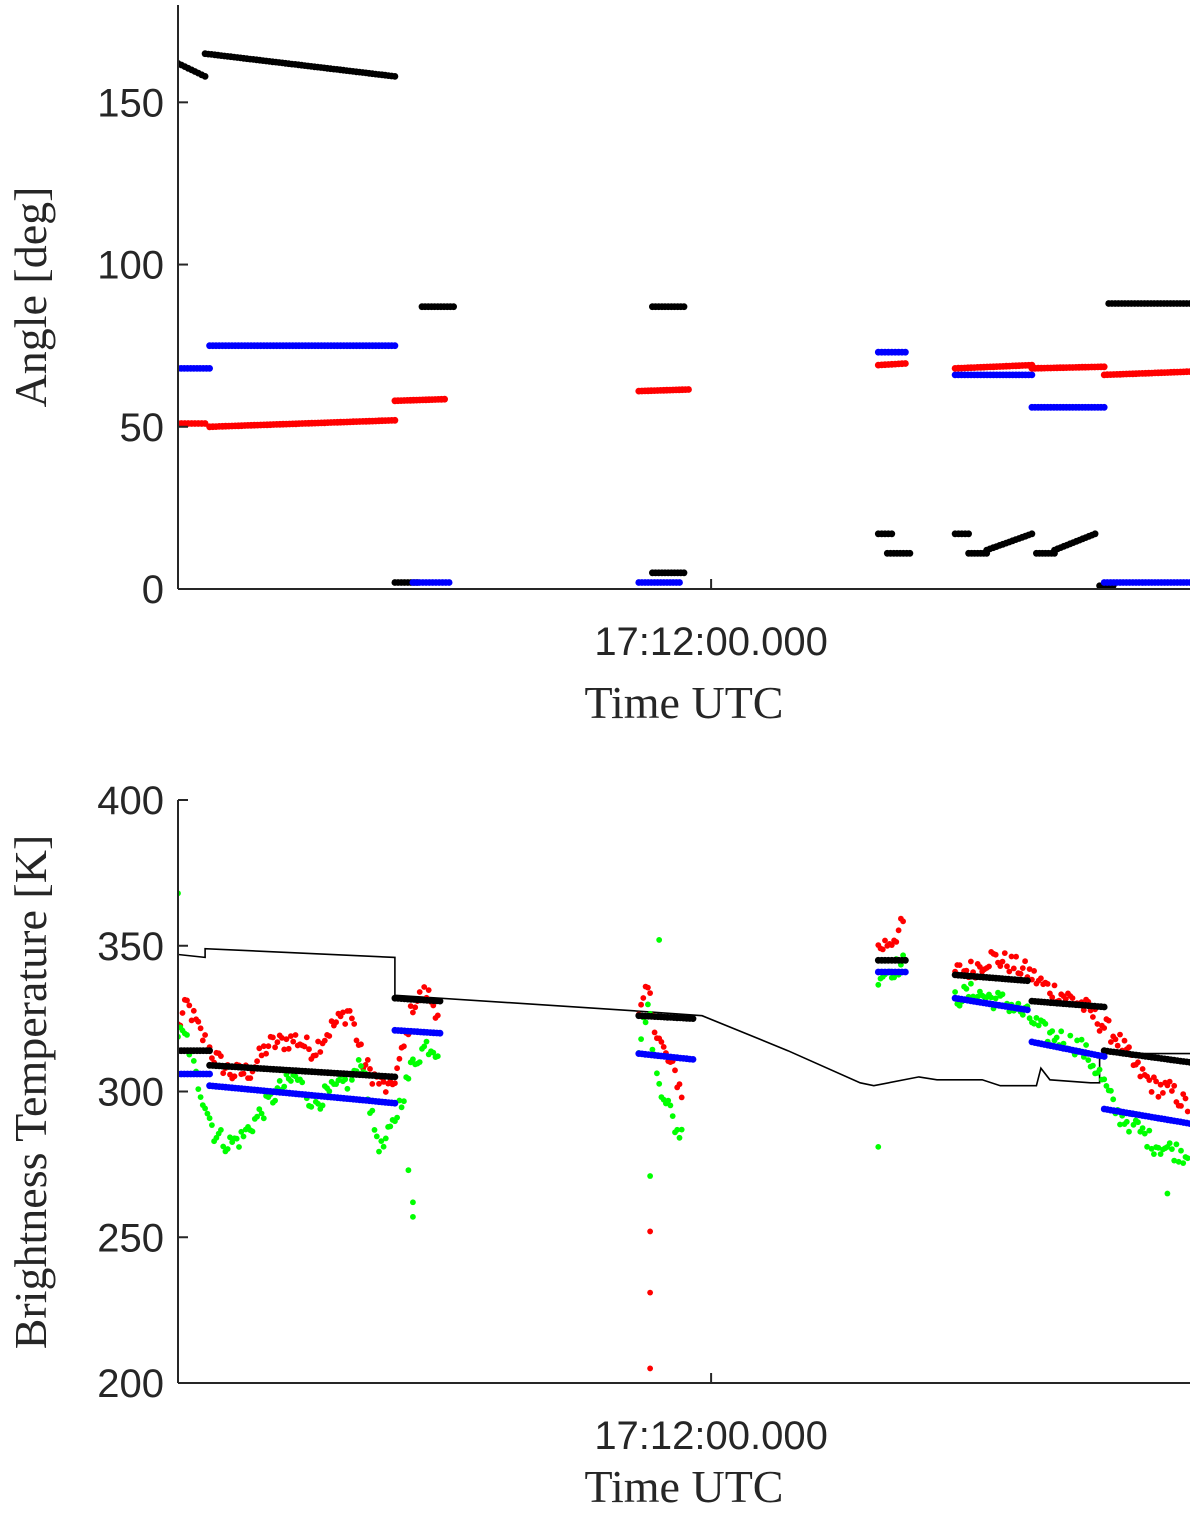 The width and height of the screenshot is (1200, 1518). What do you see at coordinates (153, 590) in the screenshot?
I see `angle-y-tick-label: 0` at bounding box center [153, 590].